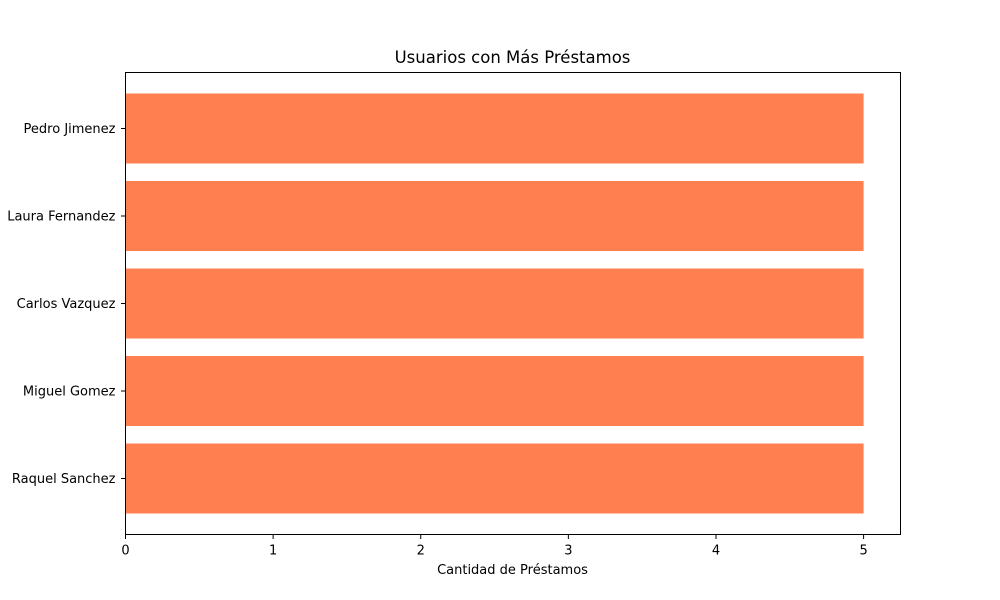 Image resolution: width=1000 pixels, height=600 pixels. Describe the element at coordinates (513, 57) in the screenshot. I see `chart-title: Usuarios con Más Préstamos` at that location.